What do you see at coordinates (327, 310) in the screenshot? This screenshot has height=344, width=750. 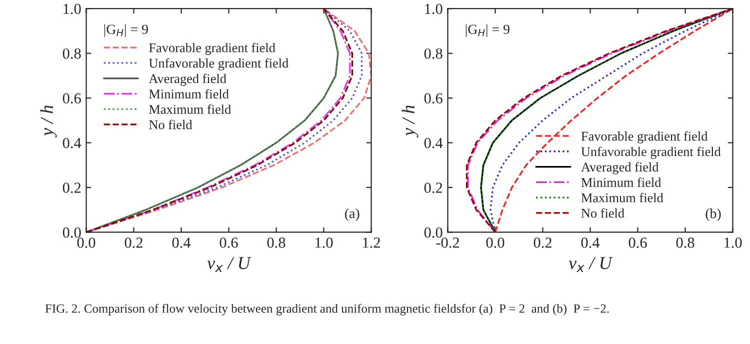 I see `caption: FIG. 2. Comparison of flow velocity between gradient and uniform magnetic fieldsfor (a) P = 2 and (b) P = −2.` at bounding box center [327, 310].